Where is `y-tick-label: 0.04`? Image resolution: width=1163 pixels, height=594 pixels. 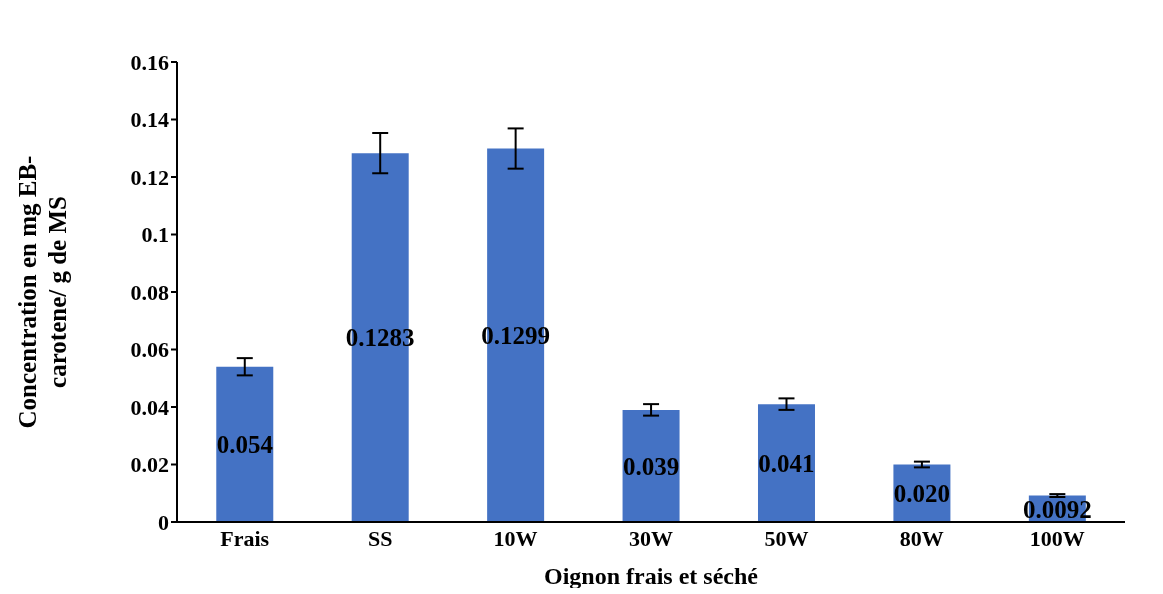 y-tick-label: 0.04 is located at coordinates (149, 407).